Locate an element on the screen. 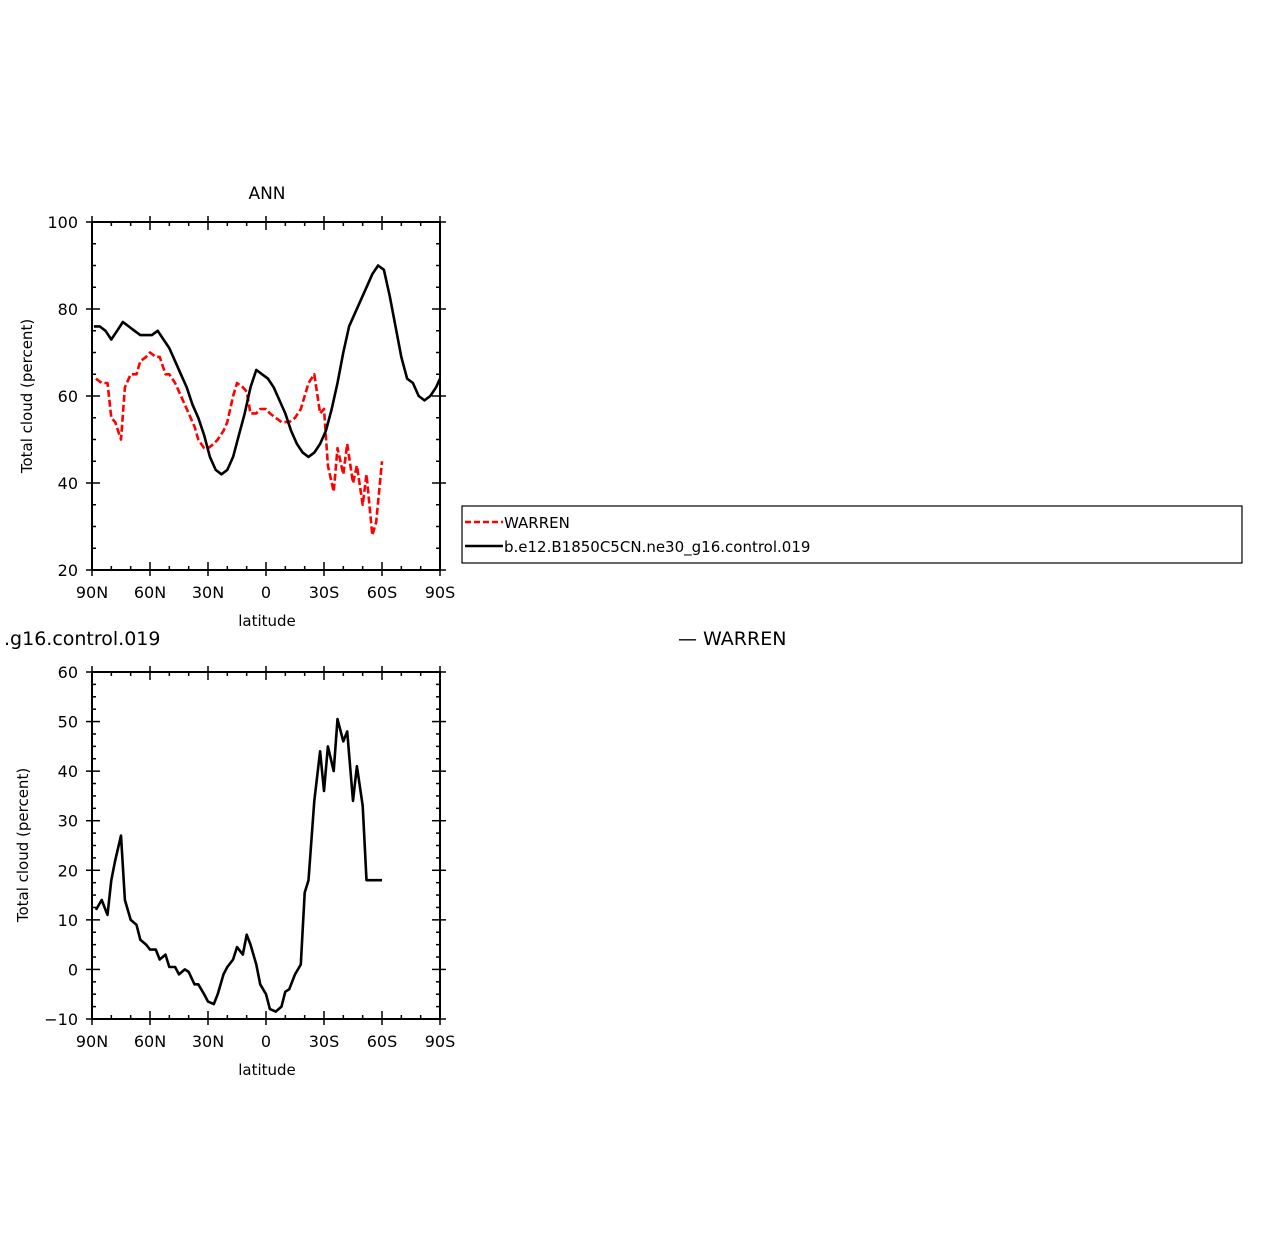 This screenshot has height=1258, width=1261. y-tick-label: 100 is located at coordinates (62, 222).